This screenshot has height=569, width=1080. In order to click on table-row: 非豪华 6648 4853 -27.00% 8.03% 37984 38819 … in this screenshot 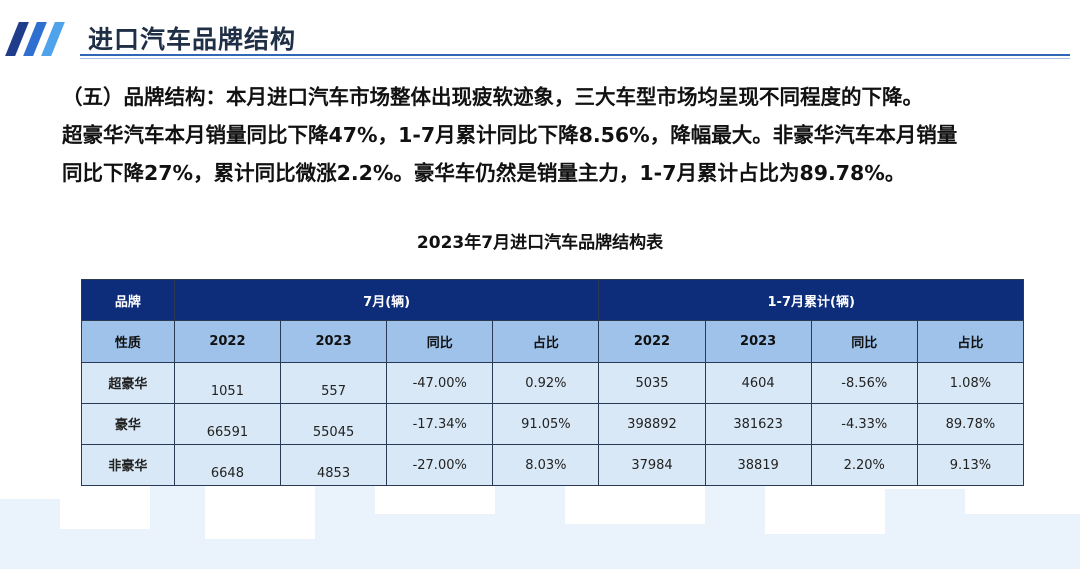, I will do `click(553, 465)`.